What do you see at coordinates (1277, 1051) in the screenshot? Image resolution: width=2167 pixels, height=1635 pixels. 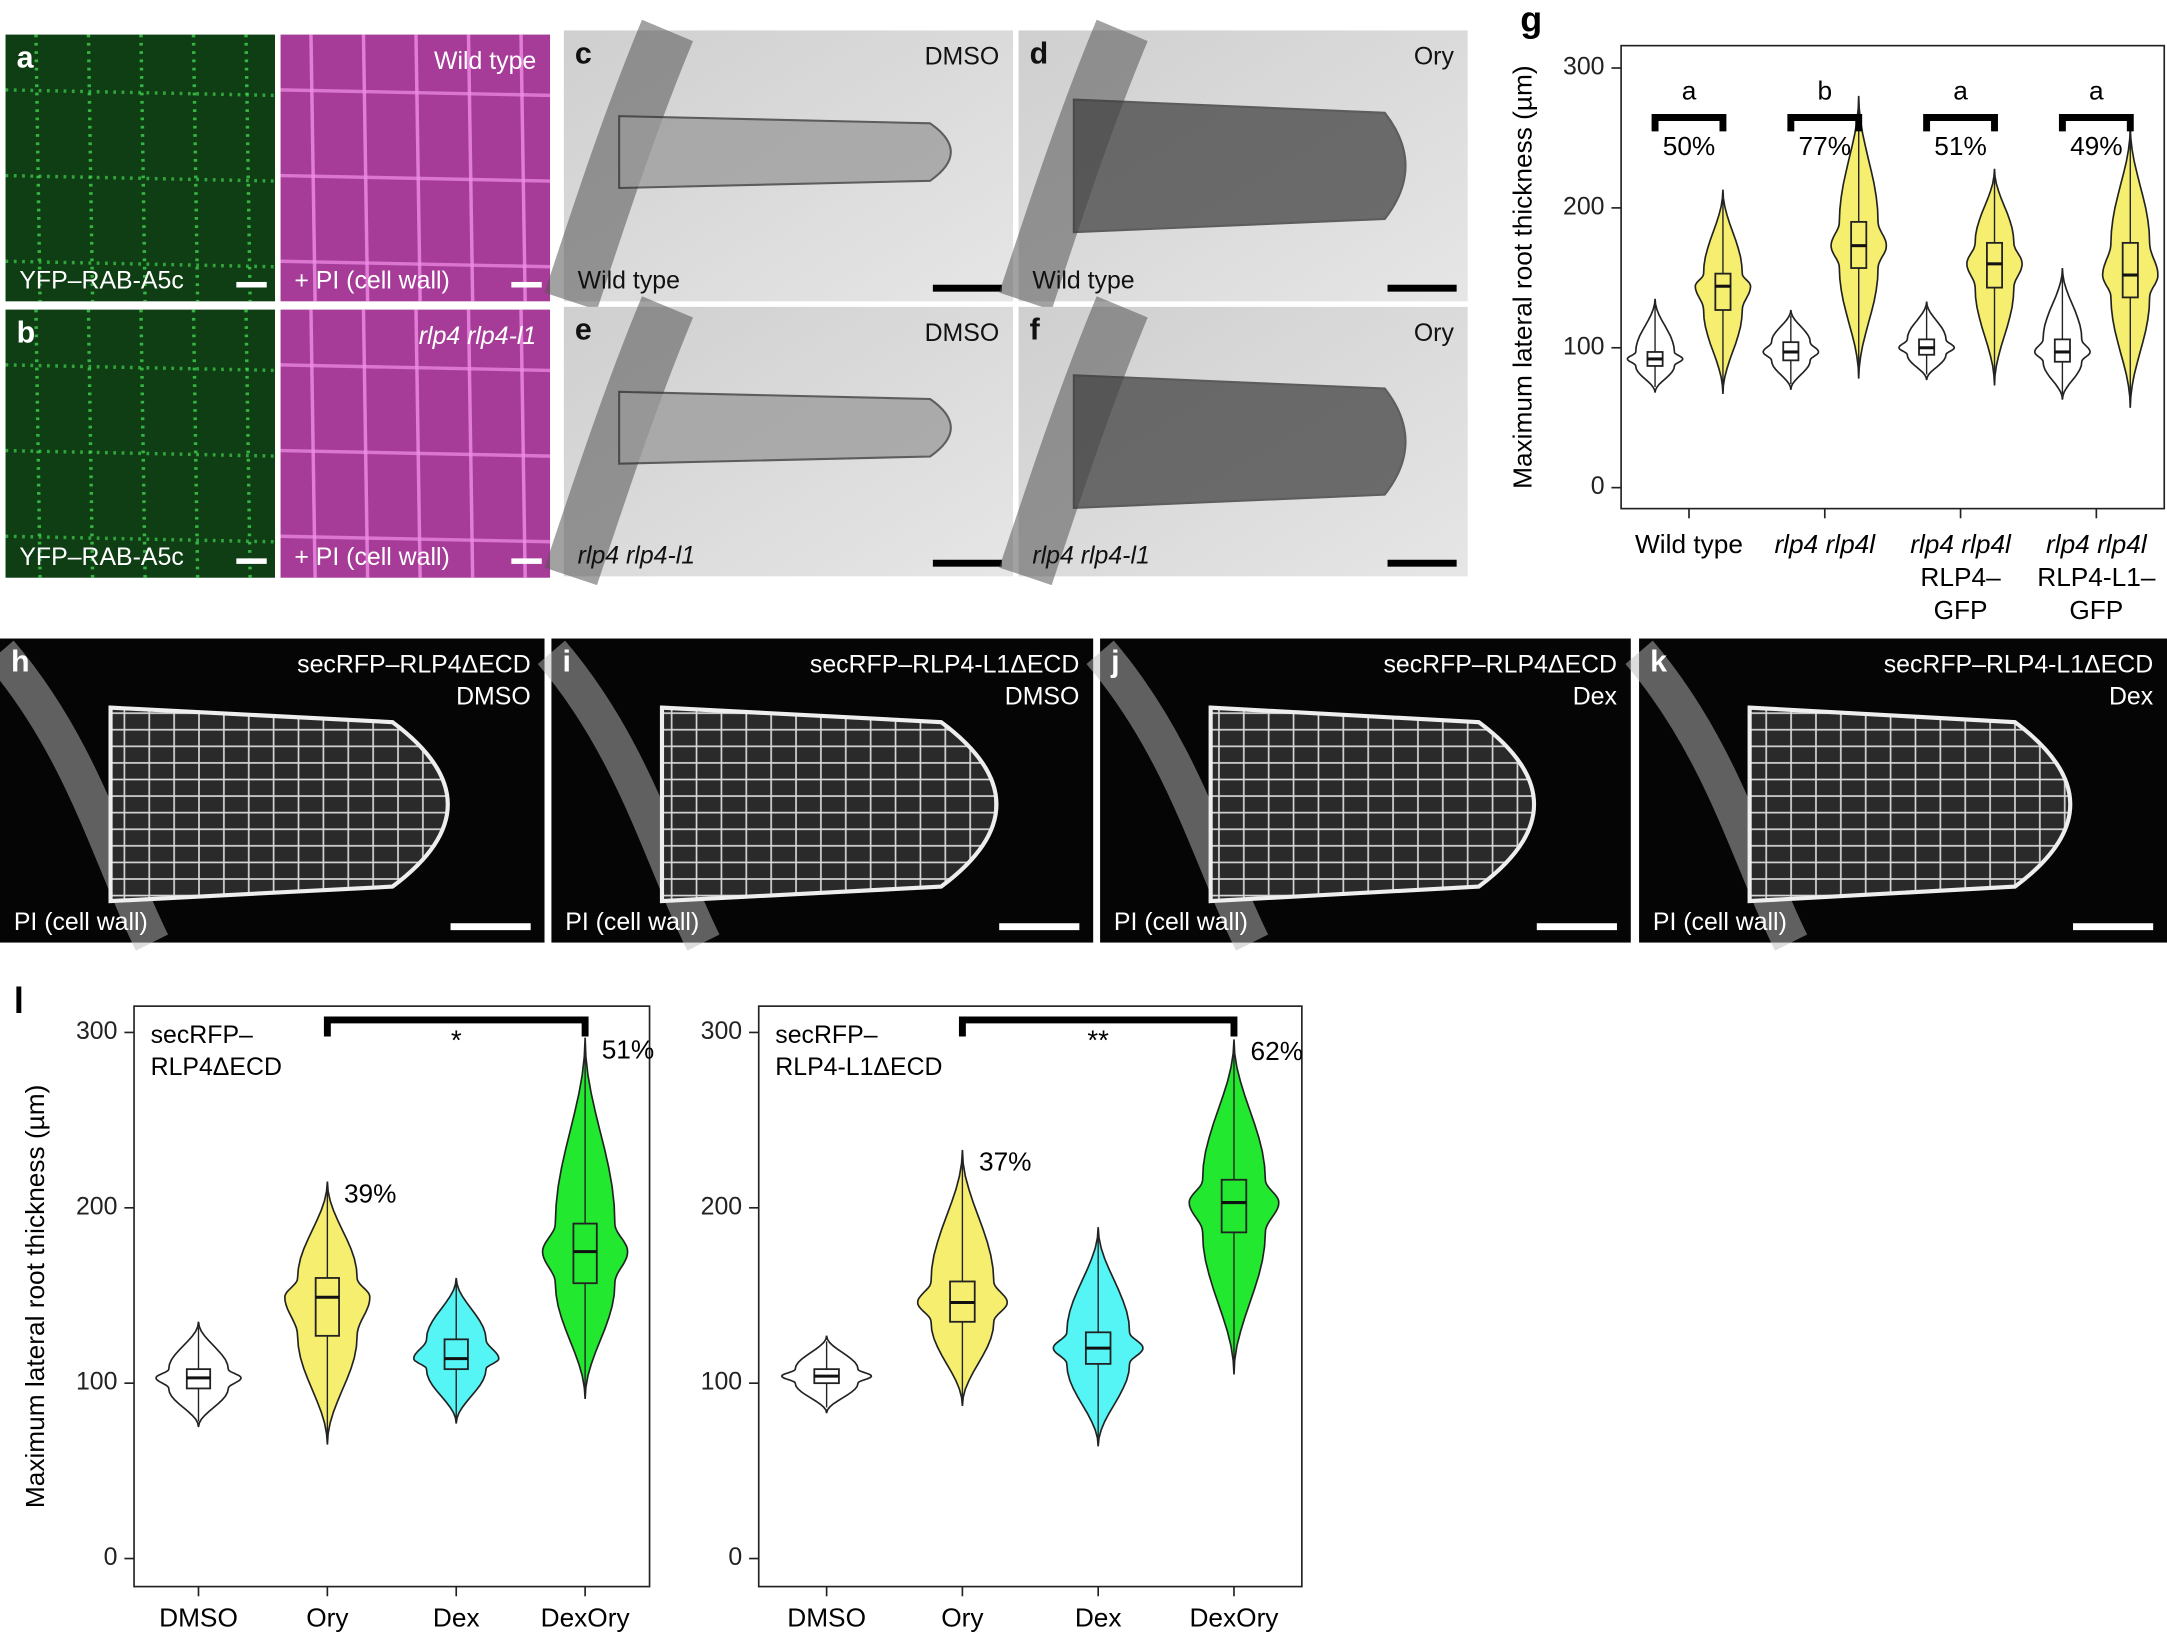 I see `percent-label: 62%` at bounding box center [1277, 1051].